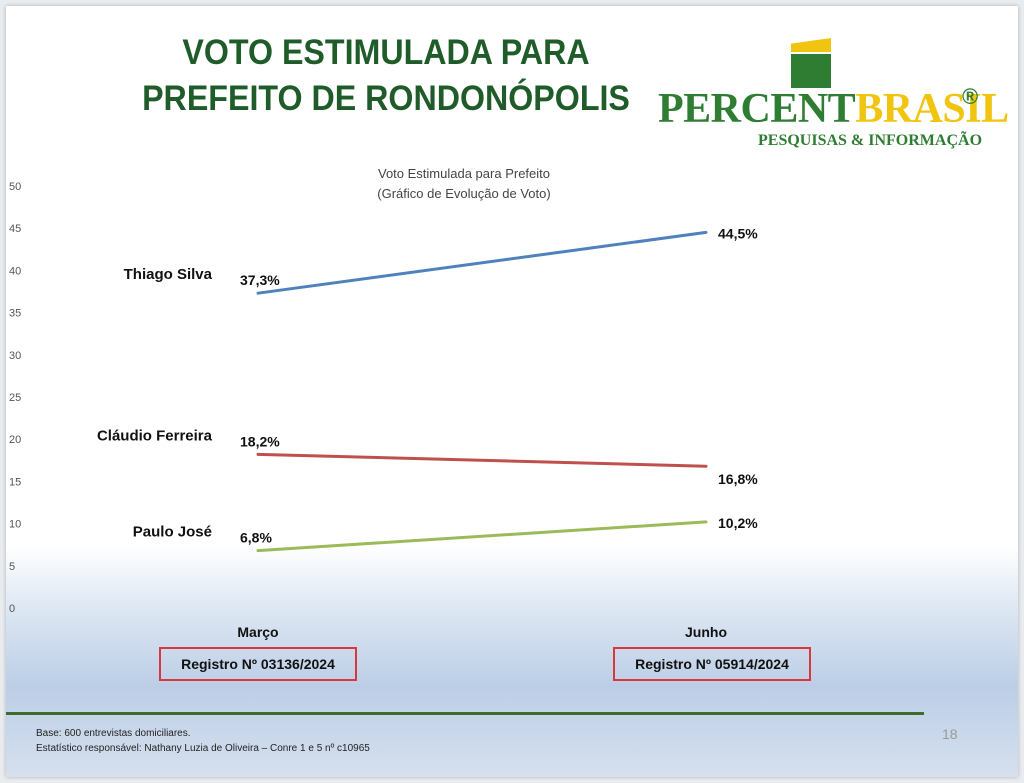 This screenshot has width=1024, height=783. What do you see at coordinates (155, 403) in the screenshot?
I see `series-names: Thiago Silva Cláudio Ferreira Paulo José` at bounding box center [155, 403].